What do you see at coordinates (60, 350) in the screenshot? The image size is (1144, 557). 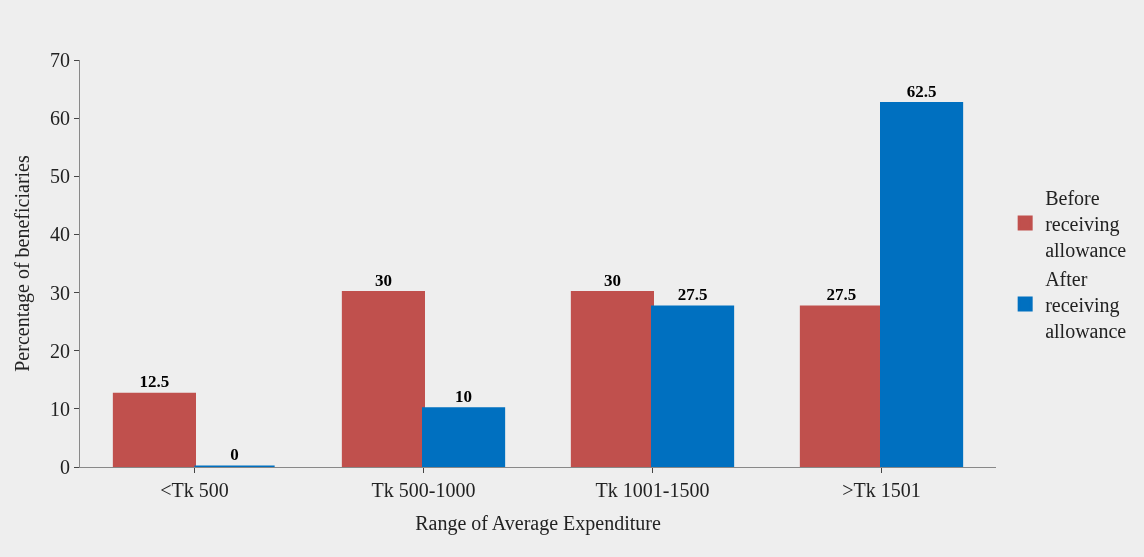 I see `y-tick-label: 20` at bounding box center [60, 350].